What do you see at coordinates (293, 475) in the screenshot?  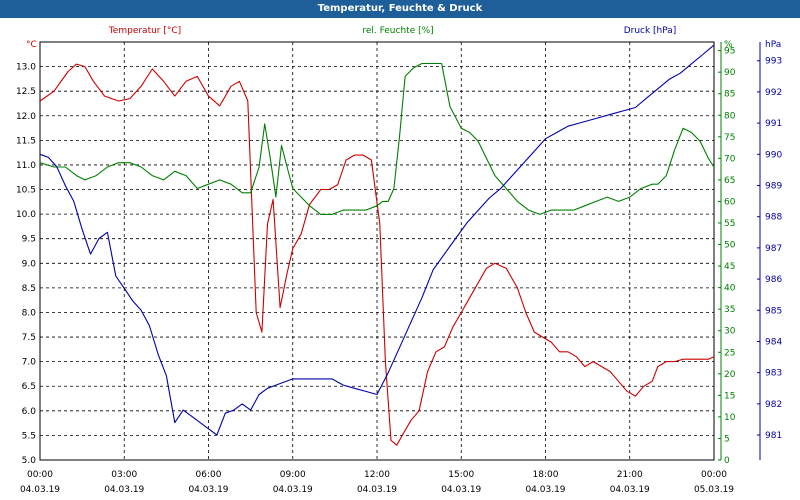 I see `x-tick-time: 09:00` at bounding box center [293, 475].